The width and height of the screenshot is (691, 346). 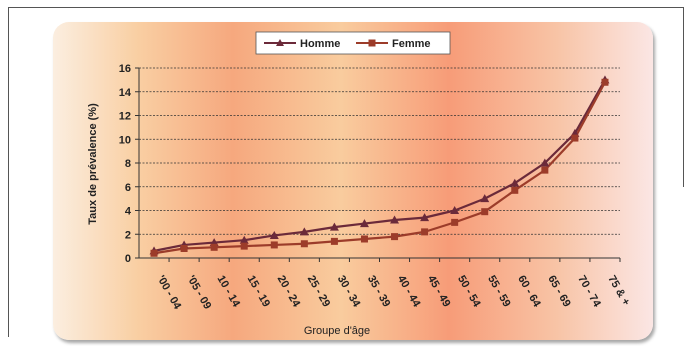 I want to click on y-tick-label: 16, so click(x=125, y=69).